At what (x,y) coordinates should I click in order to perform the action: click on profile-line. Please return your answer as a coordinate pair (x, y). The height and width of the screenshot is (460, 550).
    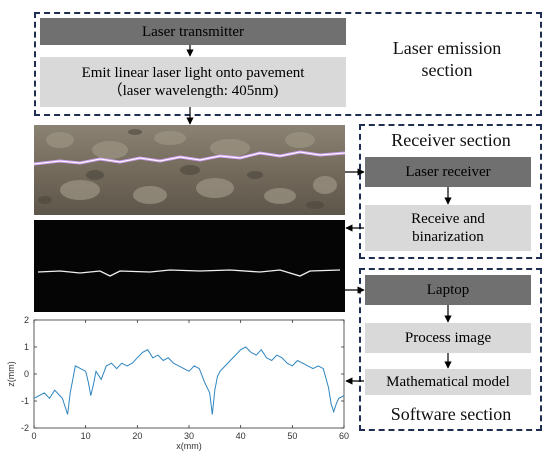
    Looking at the image, I should click on (189, 380).